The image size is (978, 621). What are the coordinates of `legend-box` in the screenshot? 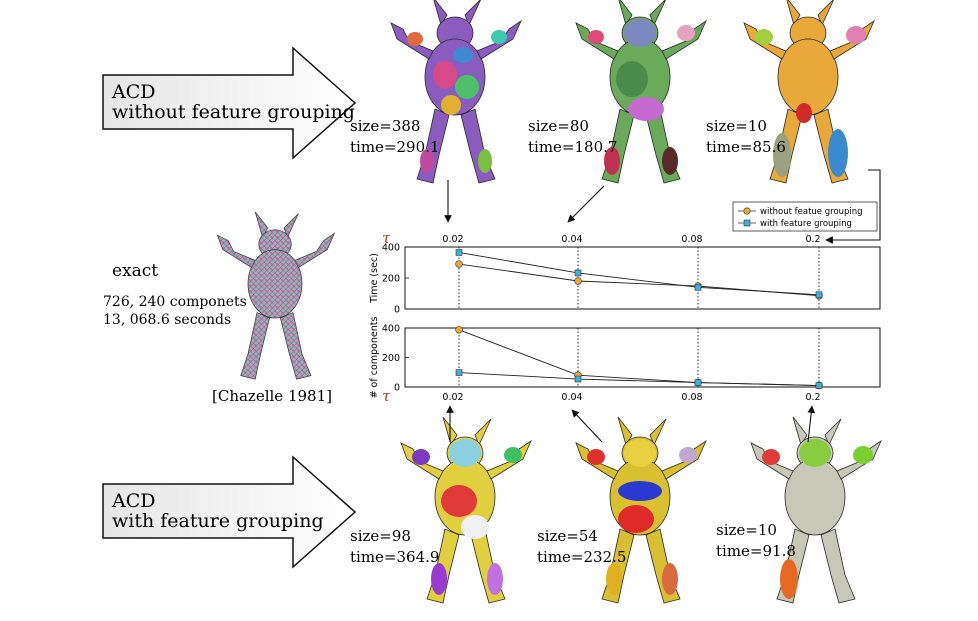 It's located at (805, 216).